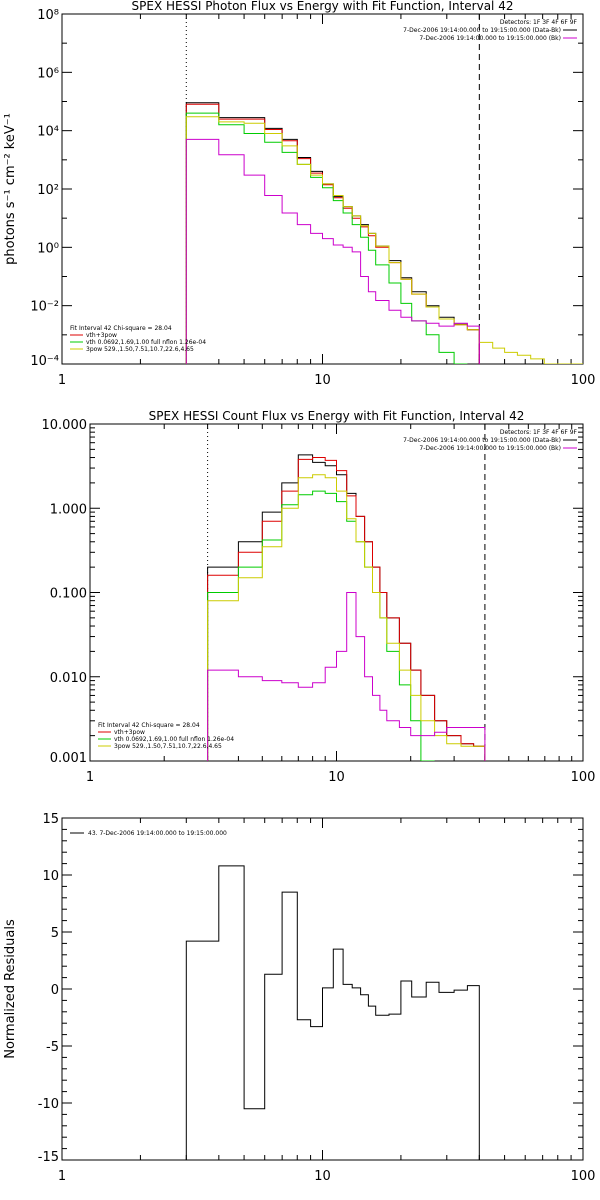  I want to click on y-tick-label: -5, so click(52, 1047).